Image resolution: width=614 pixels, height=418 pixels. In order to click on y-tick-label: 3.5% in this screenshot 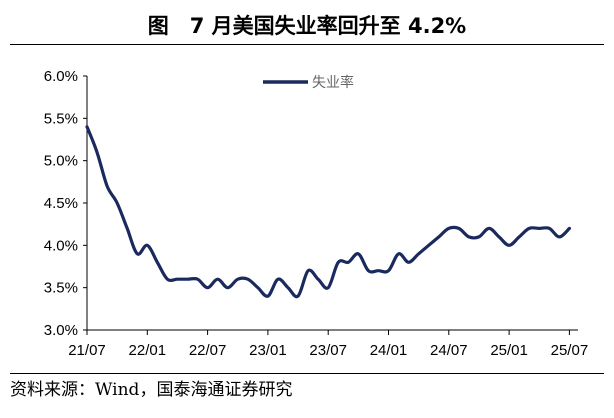, I will do `click(61, 288)`.